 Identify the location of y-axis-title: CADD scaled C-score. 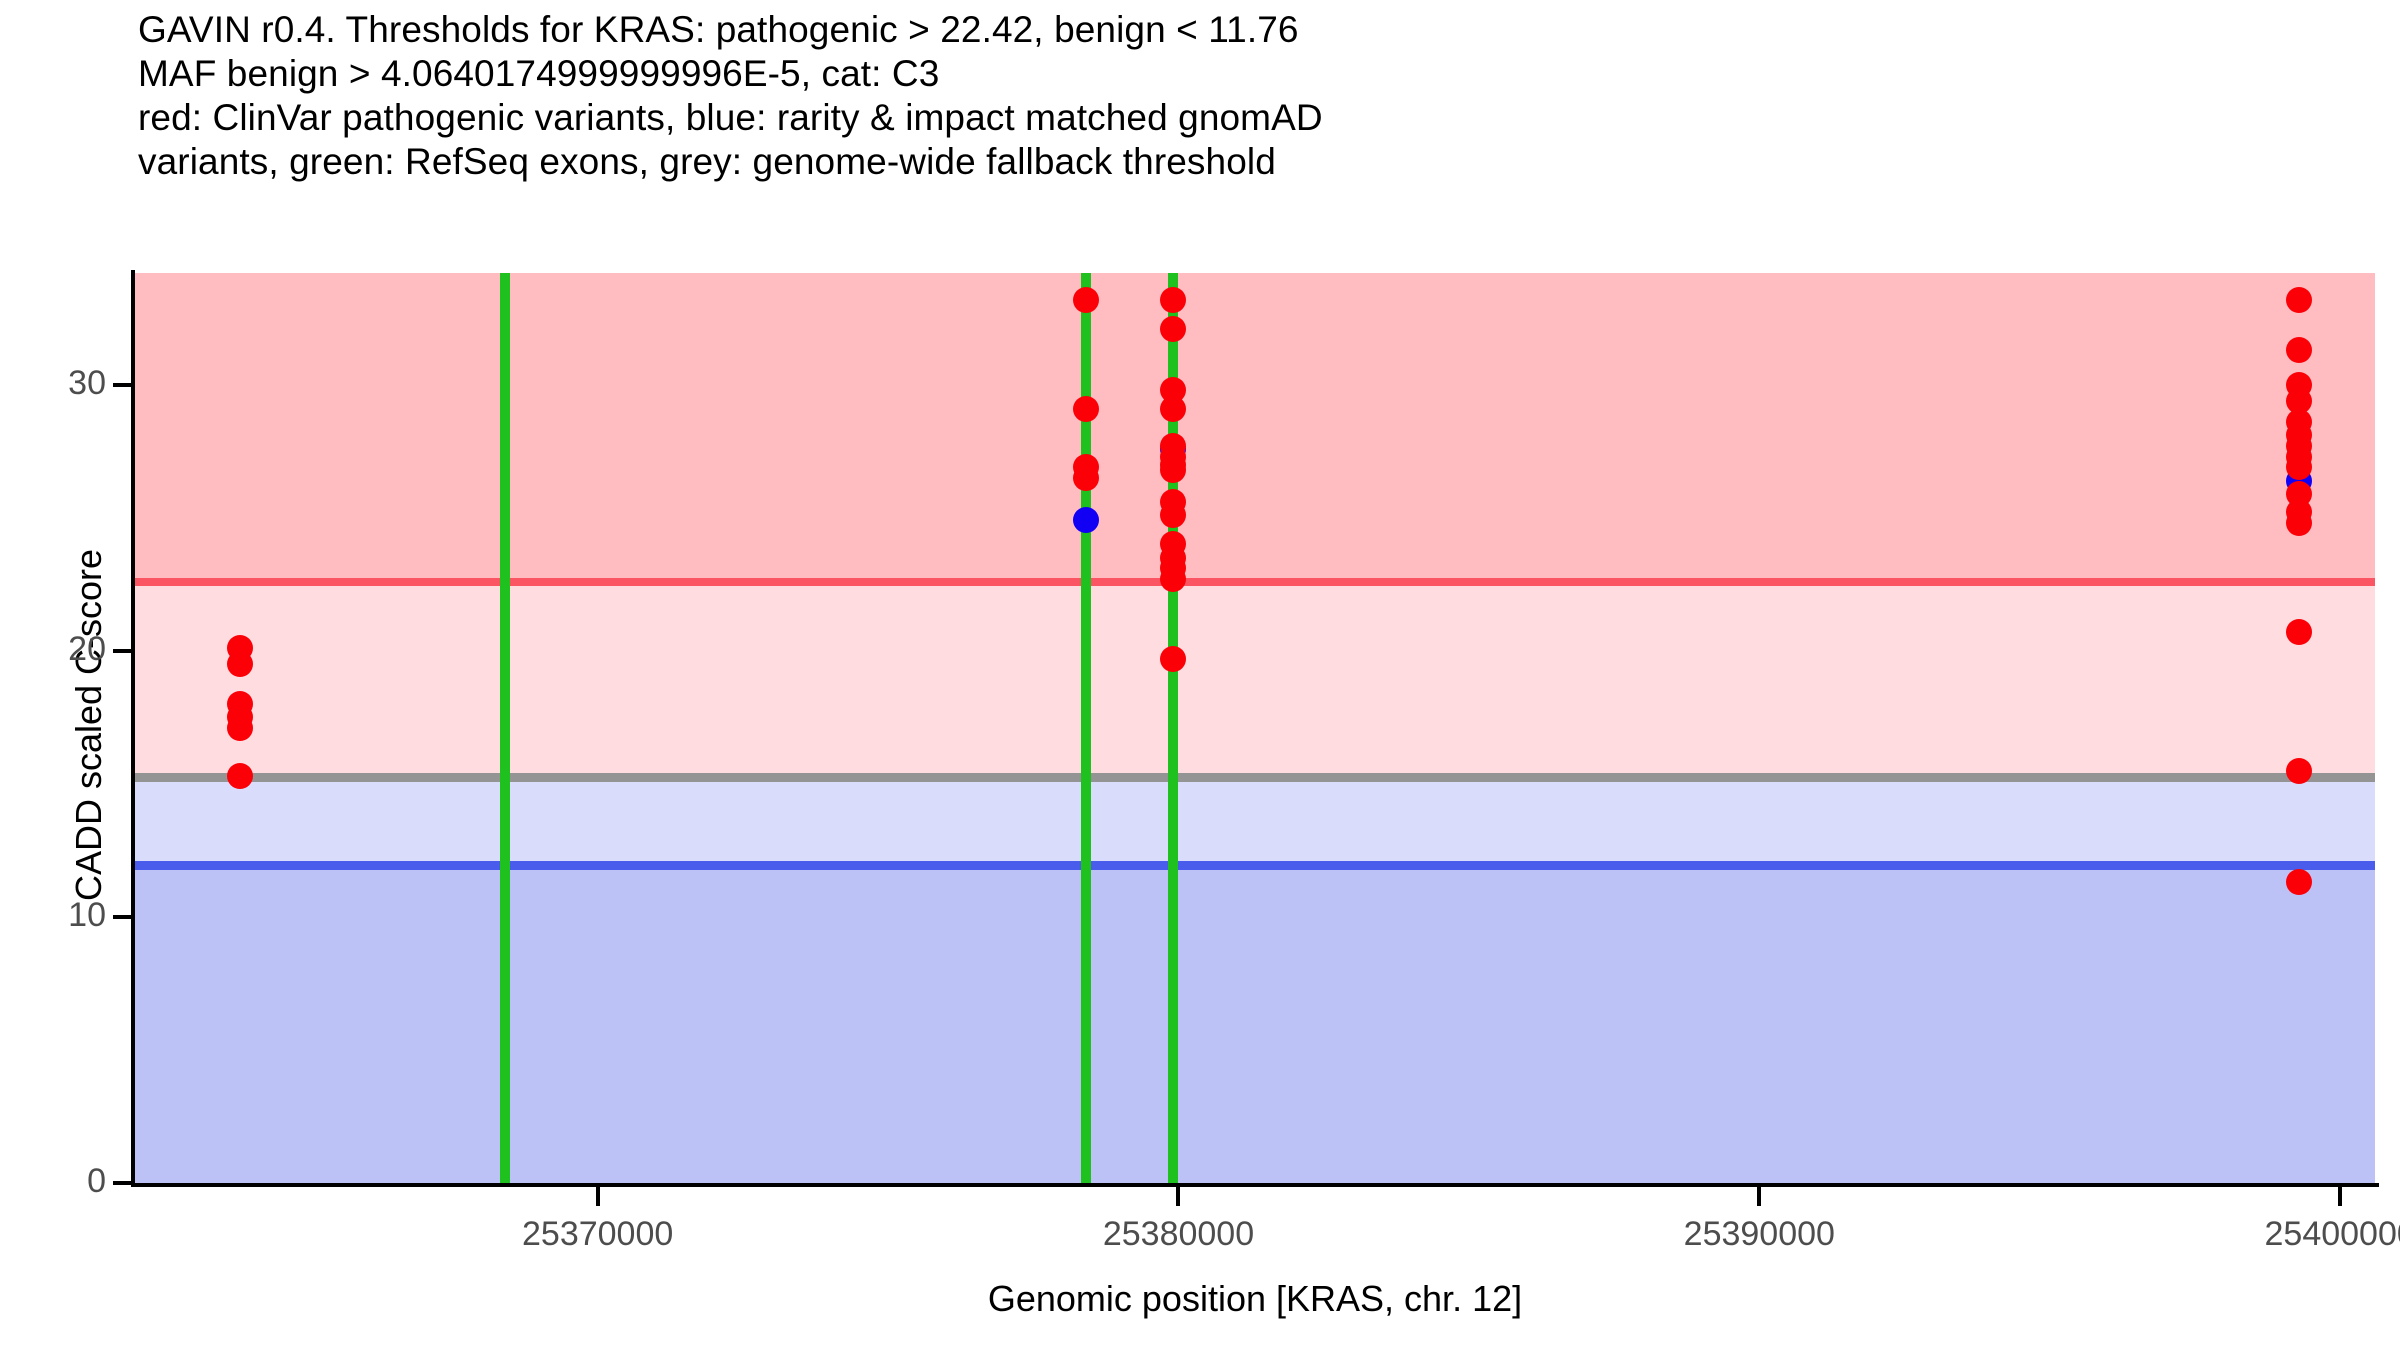
(88, 725).